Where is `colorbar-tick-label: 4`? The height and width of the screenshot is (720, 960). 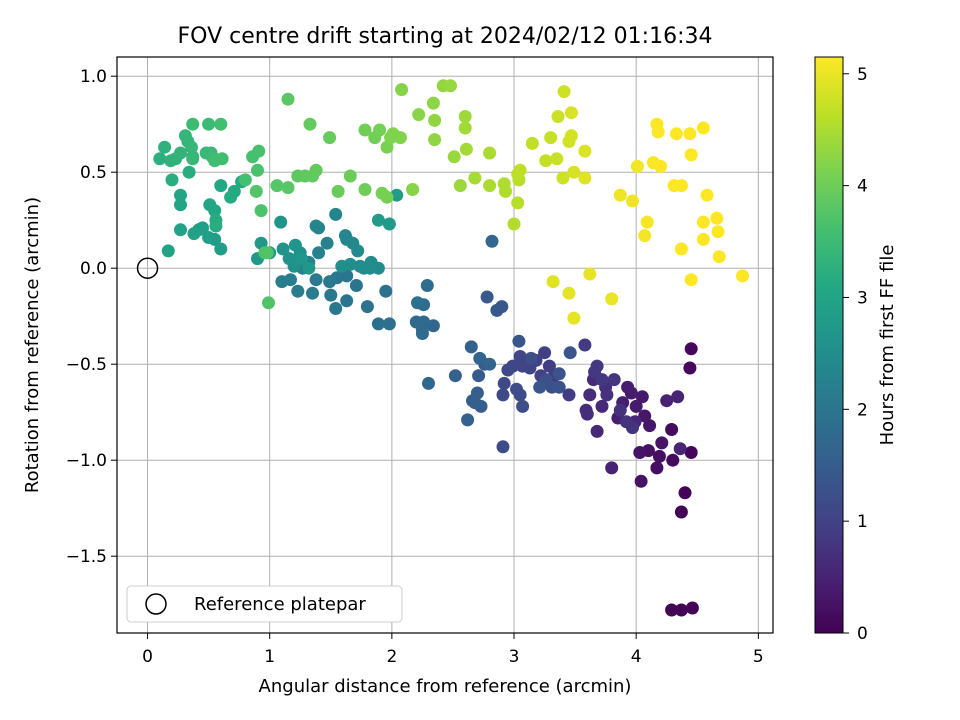 colorbar-tick-label: 4 is located at coordinates (862, 187).